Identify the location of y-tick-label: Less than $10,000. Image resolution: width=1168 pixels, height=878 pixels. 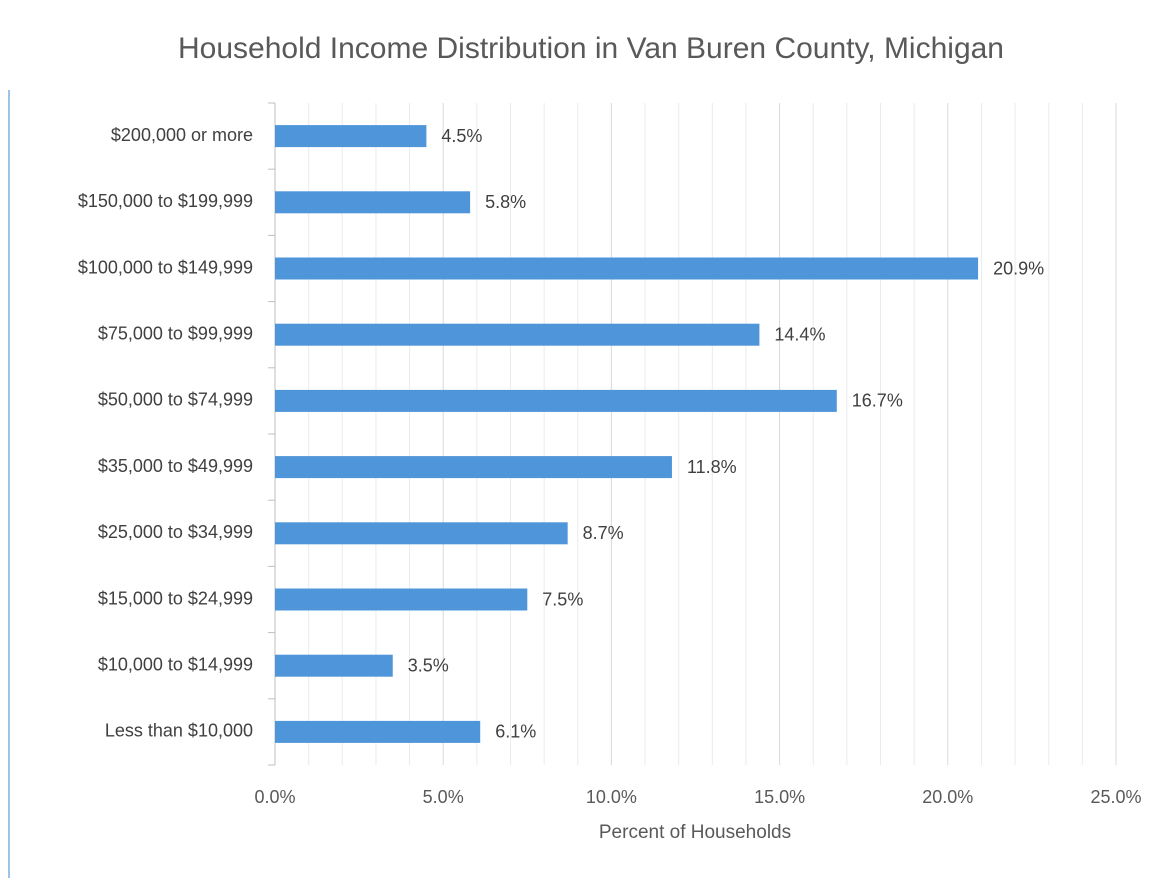
(179, 731).